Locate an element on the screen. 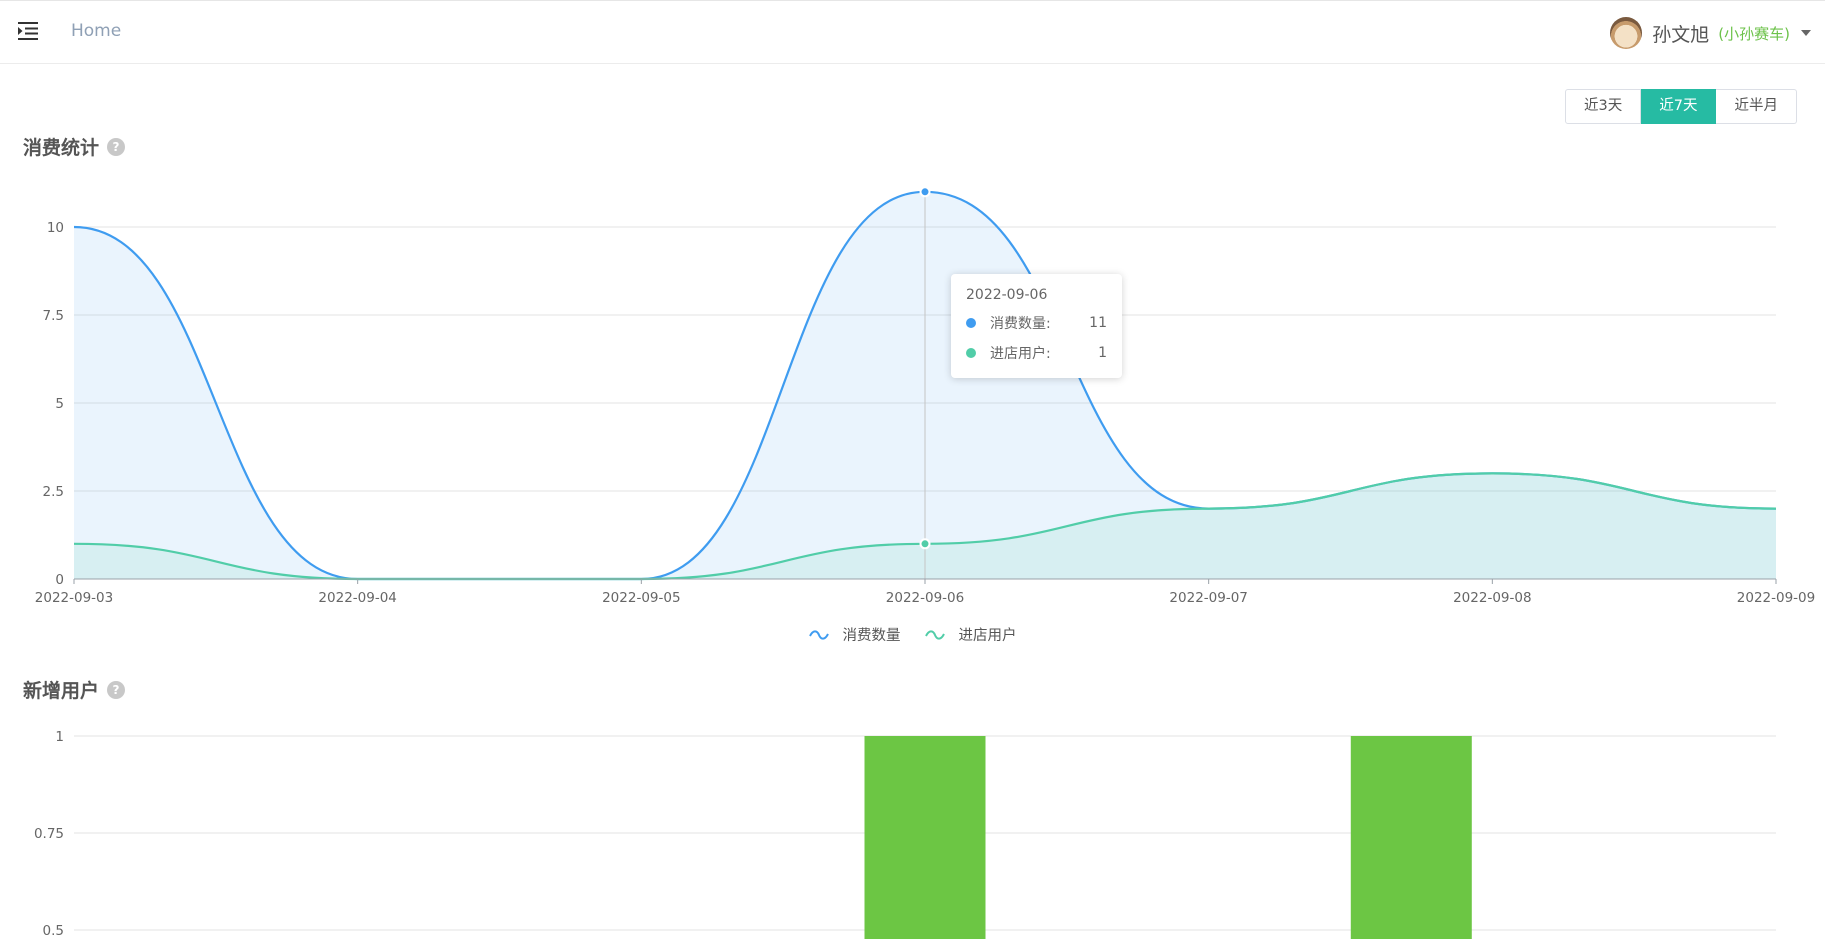 The width and height of the screenshot is (1825, 939). range-3-days-button: 近3天 is located at coordinates (1603, 106).